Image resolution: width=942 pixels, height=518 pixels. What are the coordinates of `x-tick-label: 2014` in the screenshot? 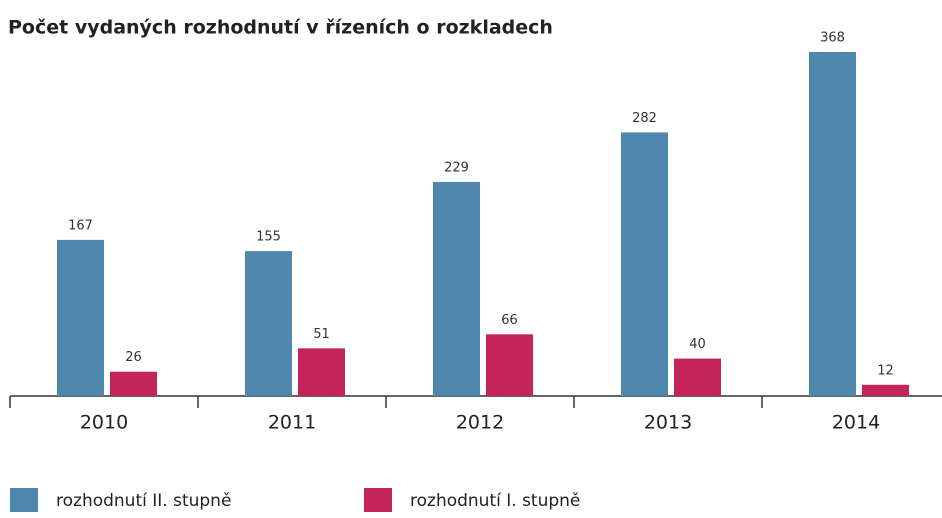 It's located at (856, 423).